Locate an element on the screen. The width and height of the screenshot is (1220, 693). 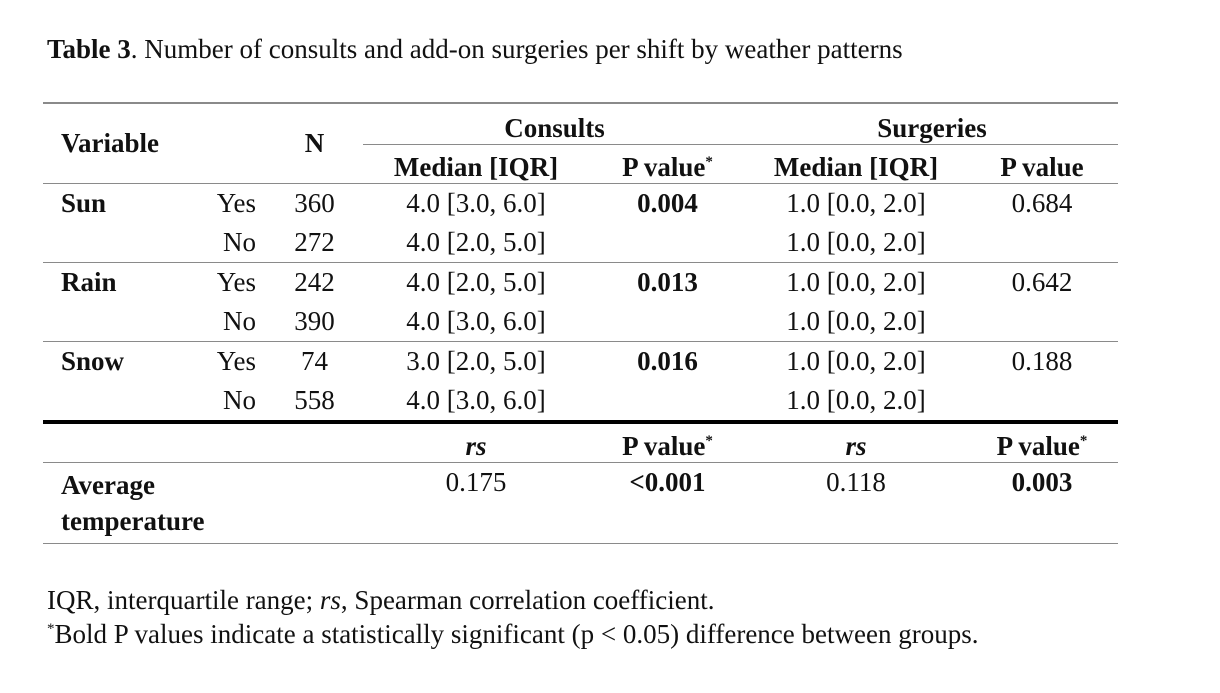
header-surgeries-pvalue: P value is located at coordinates (1042, 167).